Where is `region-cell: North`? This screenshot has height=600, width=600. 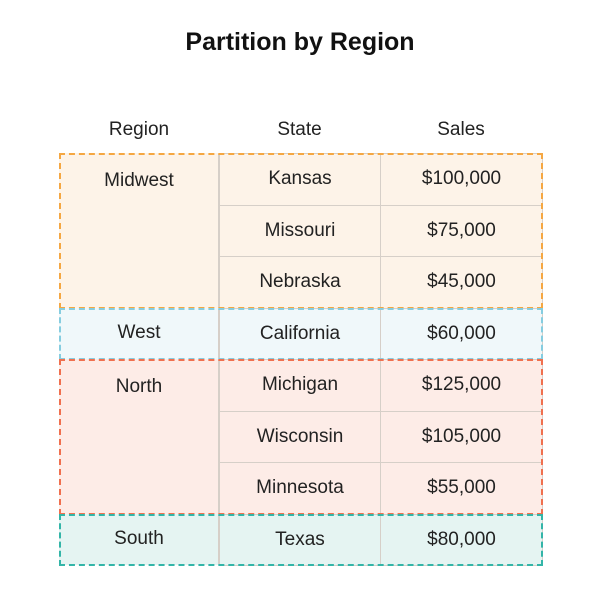 region-cell: North is located at coordinates (139, 436).